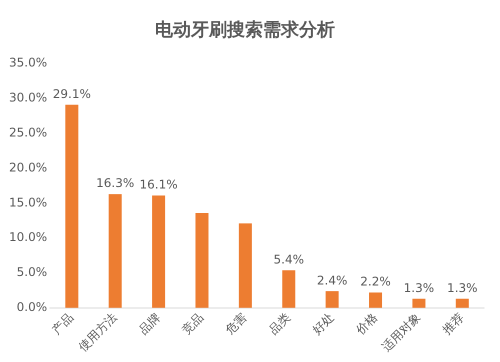 The height and width of the screenshot is (362, 500). What do you see at coordinates (28, 202) in the screenshot?
I see `y-tick-label: 15.0%` at bounding box center [28, 202].